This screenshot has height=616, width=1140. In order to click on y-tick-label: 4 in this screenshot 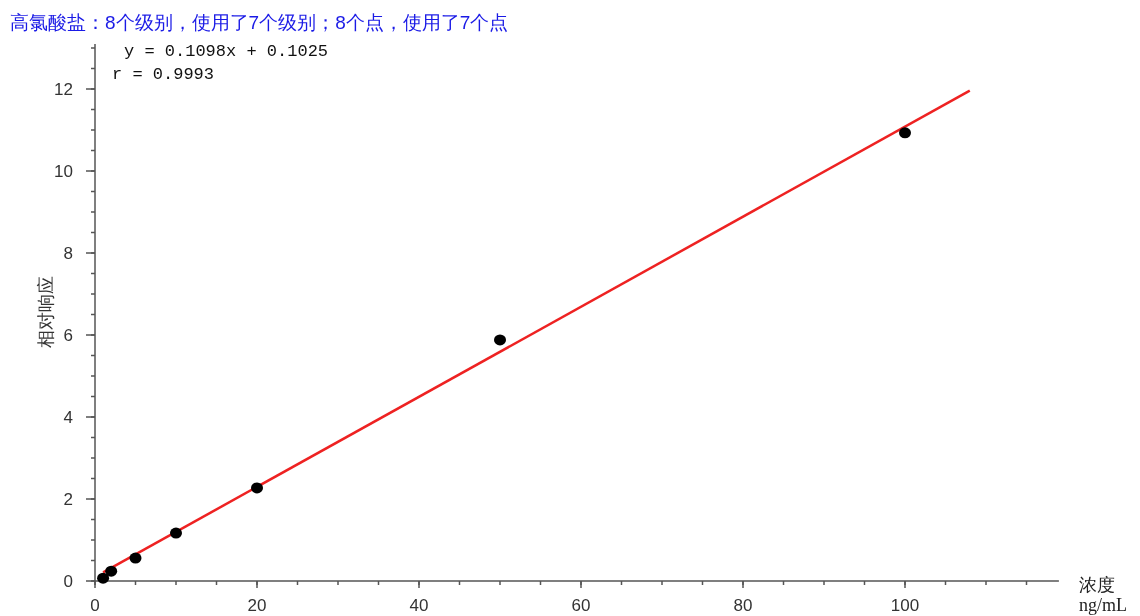, I will do `click(68, 417)`.